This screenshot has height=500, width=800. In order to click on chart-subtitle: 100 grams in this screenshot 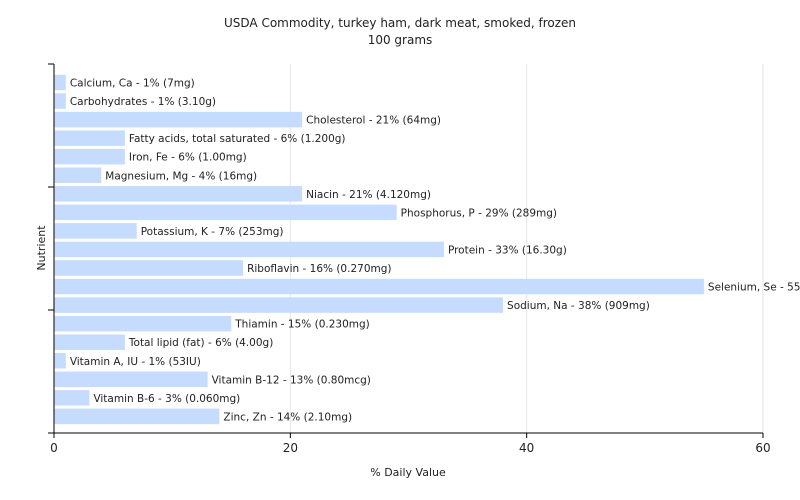, I will do `click(400, 40)`.